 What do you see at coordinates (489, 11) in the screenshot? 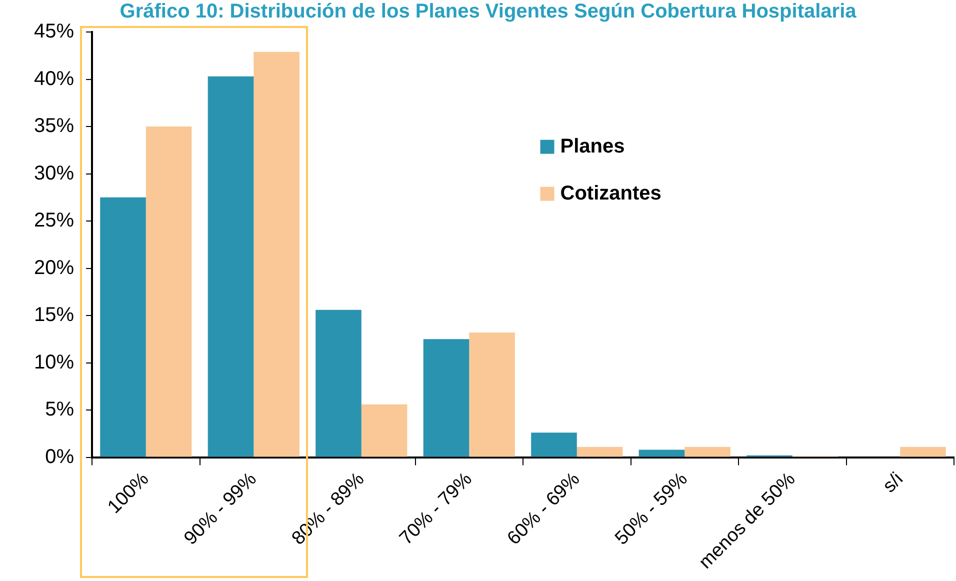
I see `chart-title: Gráfico 10: Distribución de los Planes Vigentes Según Cobertura Hospitalaria` at bounding box center [489, 11].